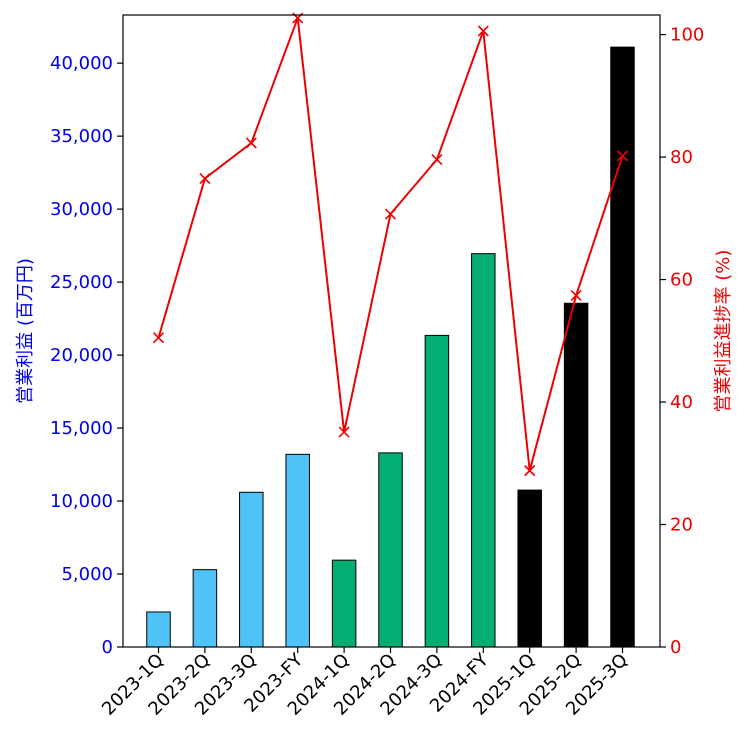 The width and height of the screenshot is (750, 750). What do you see at coordinates (576, 475) in the screenshot?
I see `bar-2025-2Q` at bounding box center [576, 475].